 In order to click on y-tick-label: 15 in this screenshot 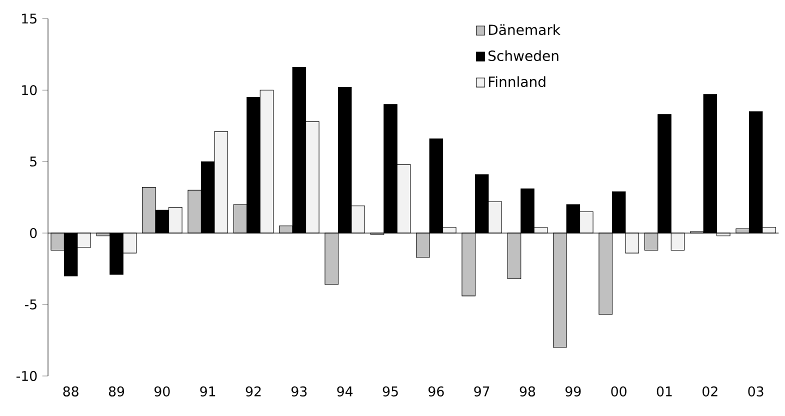, I will do `click(29, 19)`.